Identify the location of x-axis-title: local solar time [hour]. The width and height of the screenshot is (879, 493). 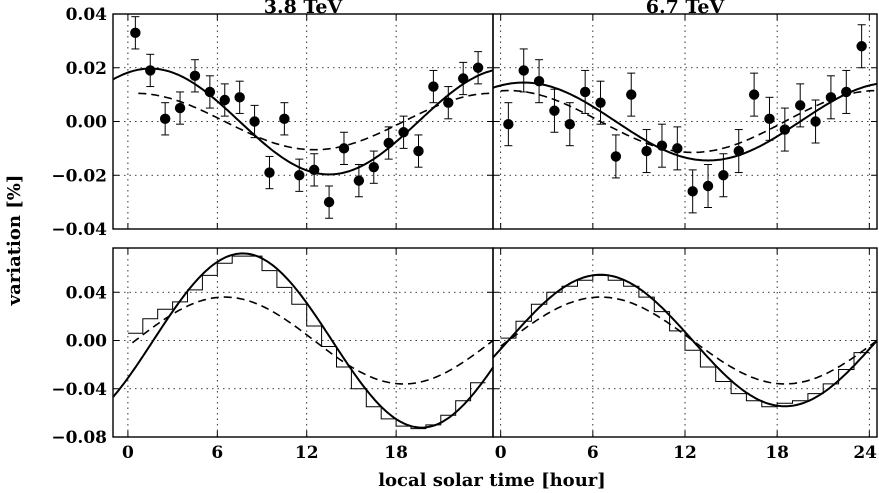
(492, 480).